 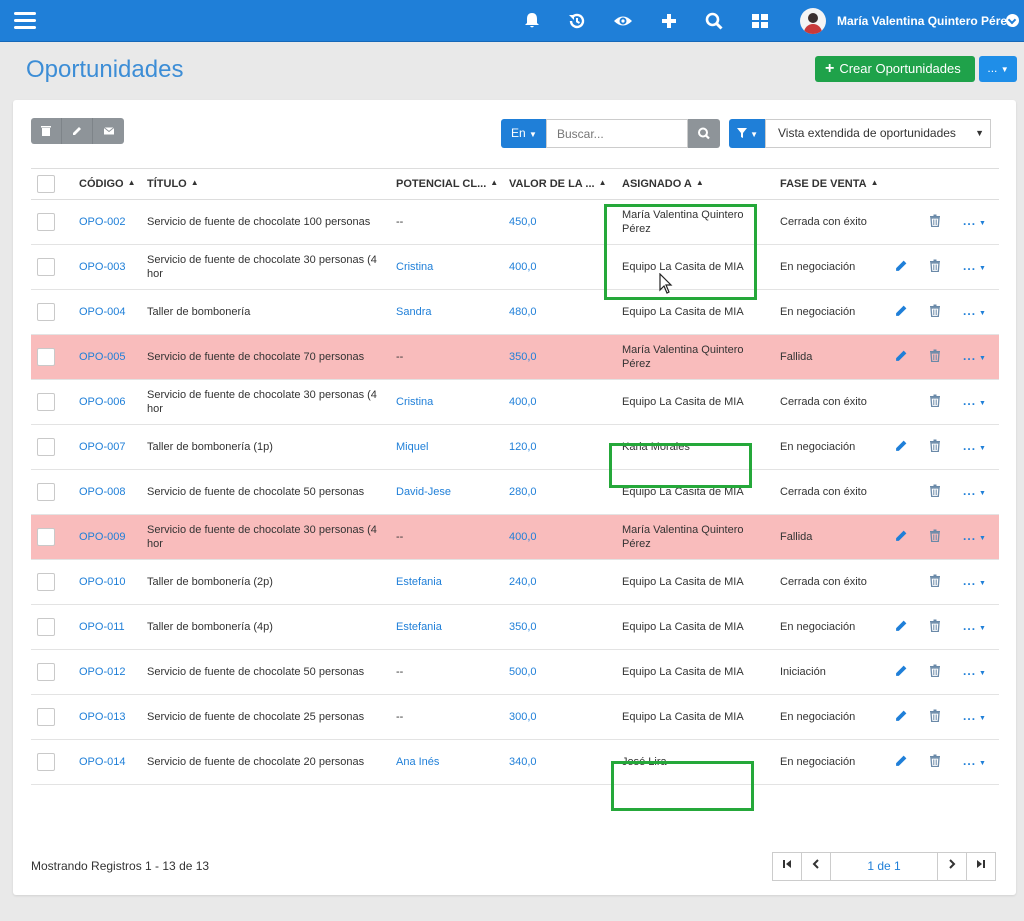 What do you see at coordinates (747, 133) in the screenshot?
I see `filter-button: ▼` at bounding box center [747, 133].